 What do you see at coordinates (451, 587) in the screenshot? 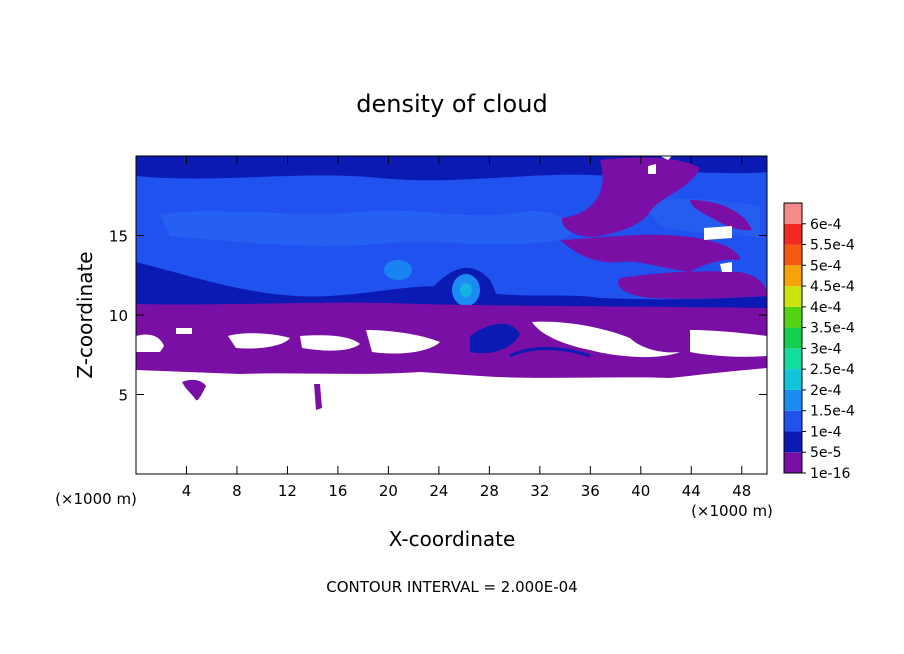
I see `contour-interval-note: CONTOUR INTERVAL = 2.000E-04` at bounding box center [451, 587].